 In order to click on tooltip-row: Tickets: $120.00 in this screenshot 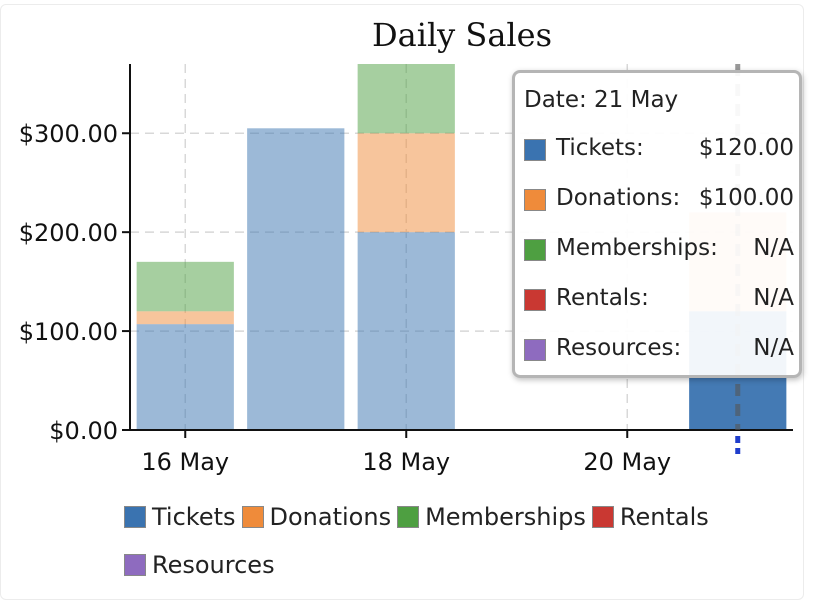, I will do `click(659, 150)`.